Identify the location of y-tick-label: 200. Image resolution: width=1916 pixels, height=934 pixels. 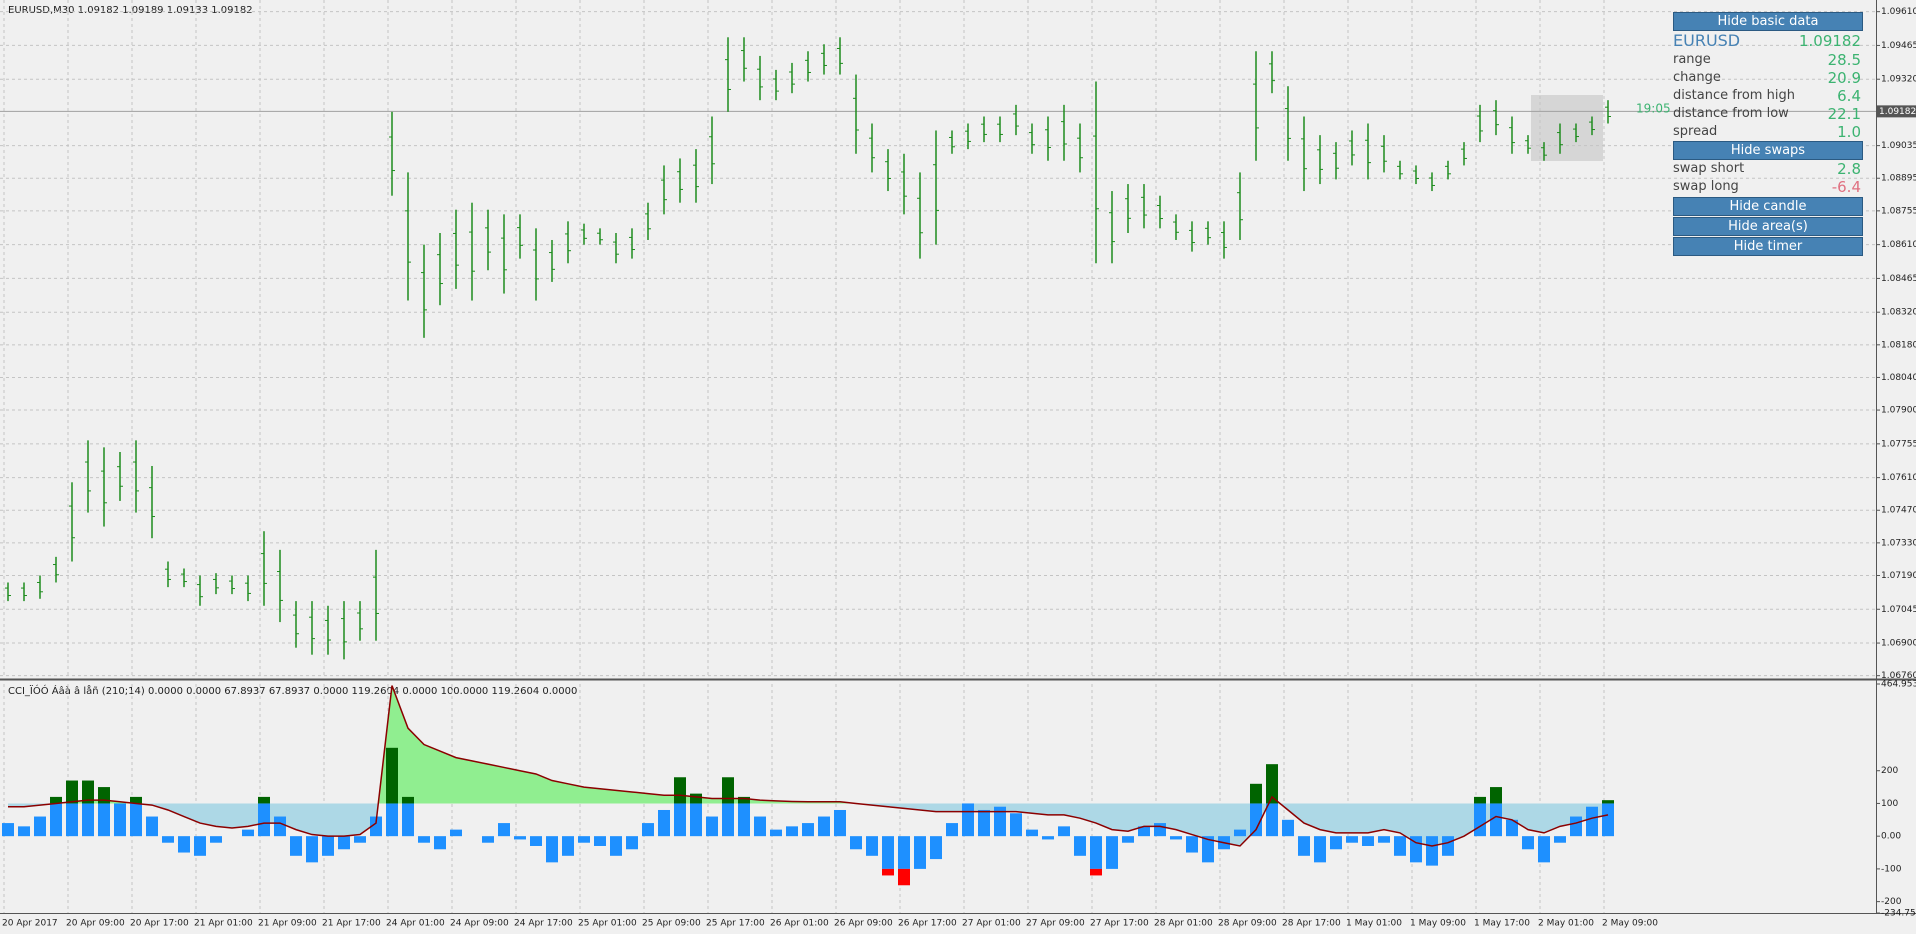
(1889, 771).